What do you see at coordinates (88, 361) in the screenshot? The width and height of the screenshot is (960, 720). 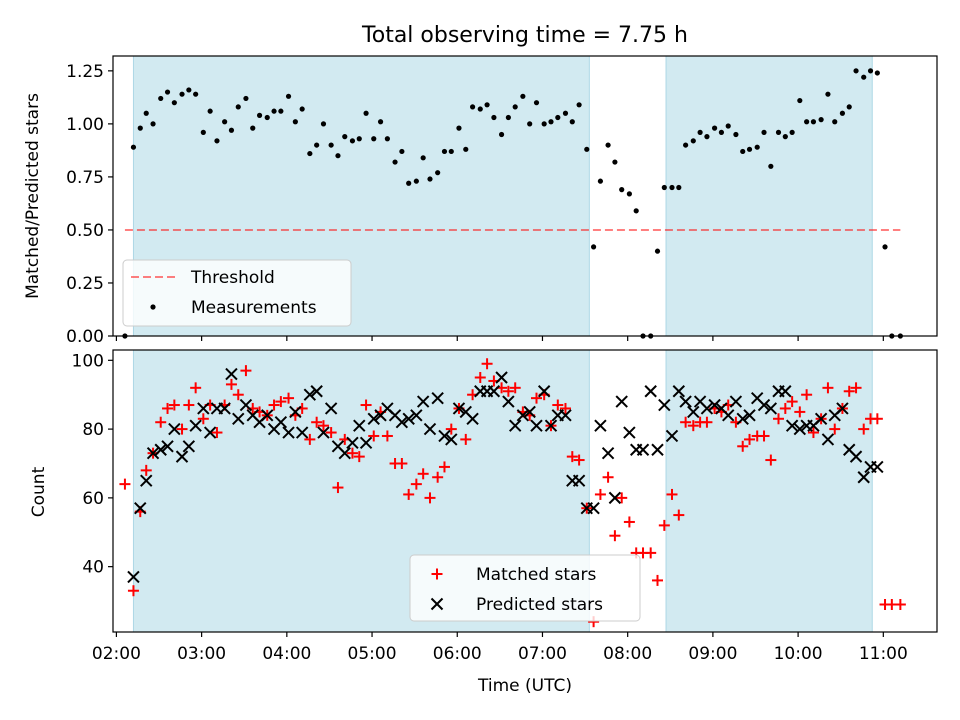 I see `y-tick-label: 100` at bounding box center [88, 361].